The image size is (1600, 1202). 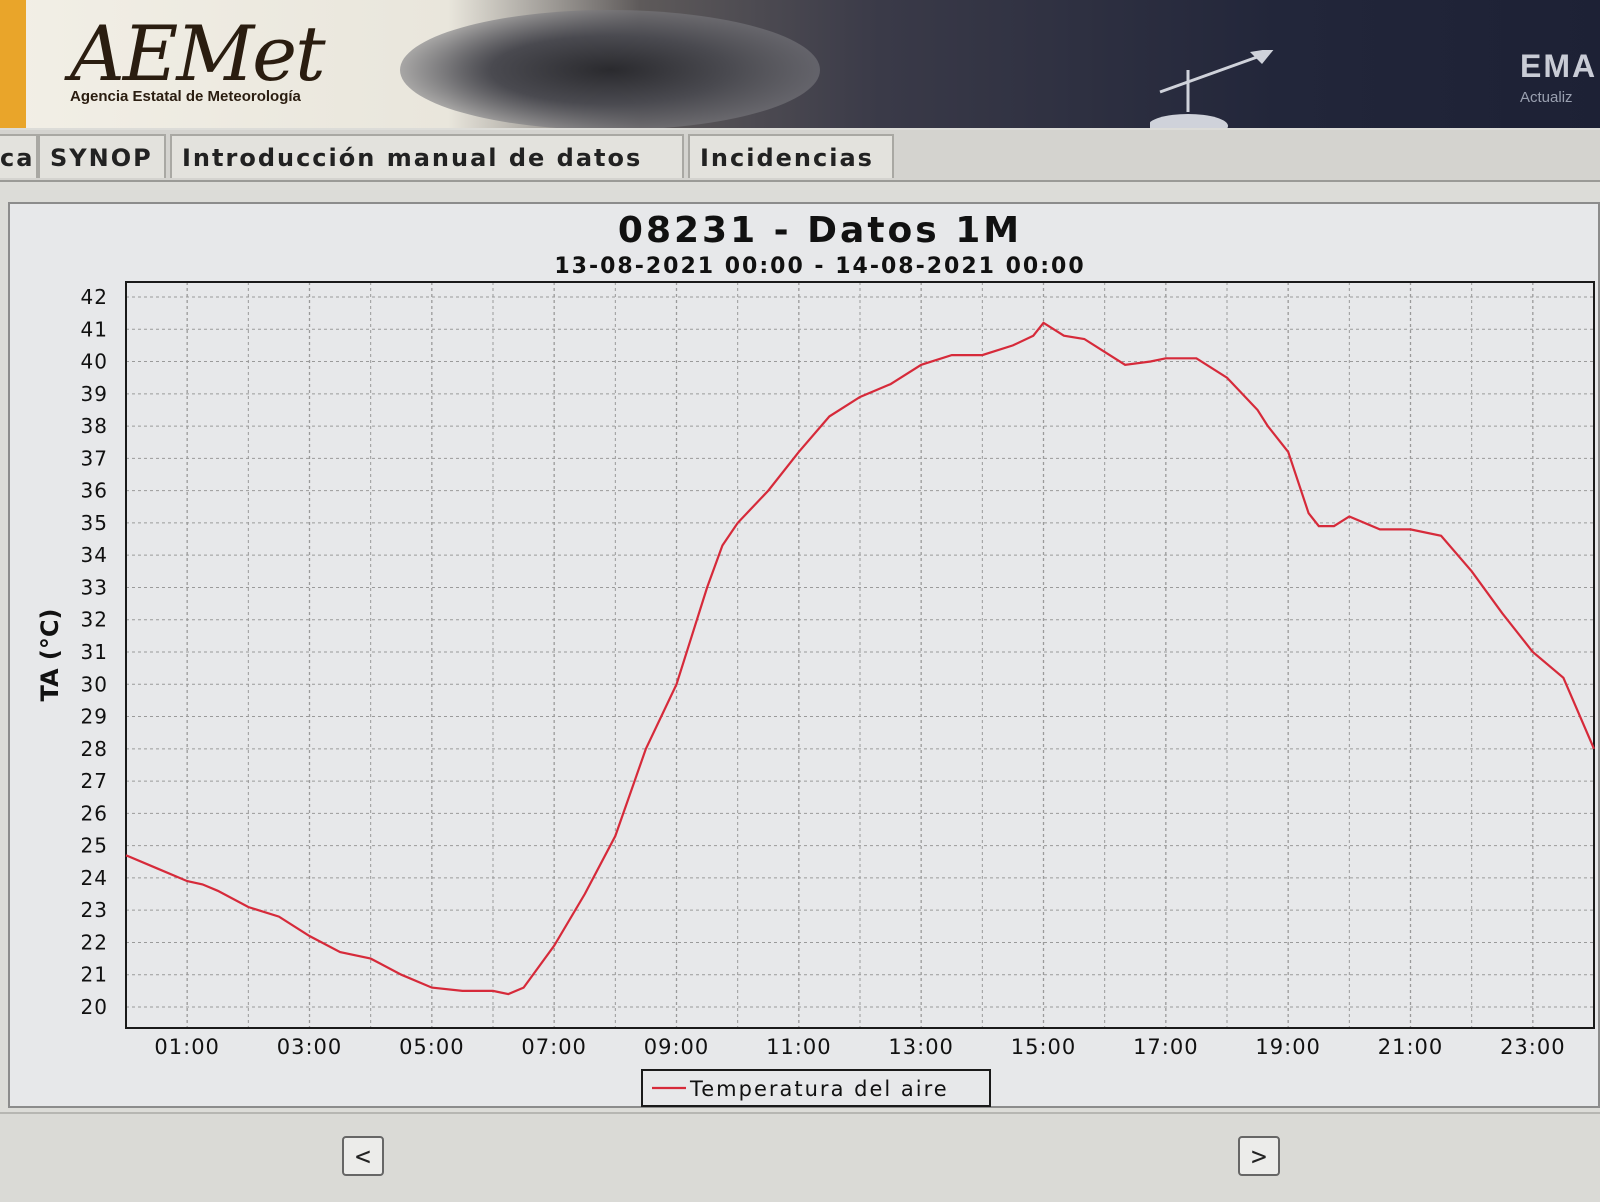 What do you see at coordinates (13, 64) in the screenshot?
I see `header-accent-strip` at bounding box center [13, 64].